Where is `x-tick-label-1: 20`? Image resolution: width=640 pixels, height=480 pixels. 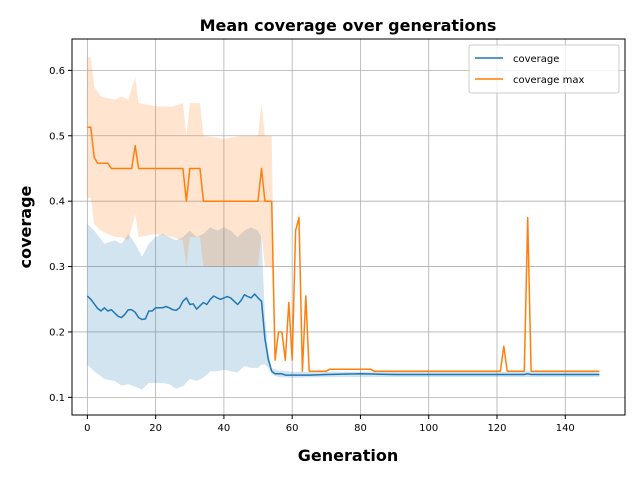
x-tick-label-1: 20 is located at coordinates (155, 428).